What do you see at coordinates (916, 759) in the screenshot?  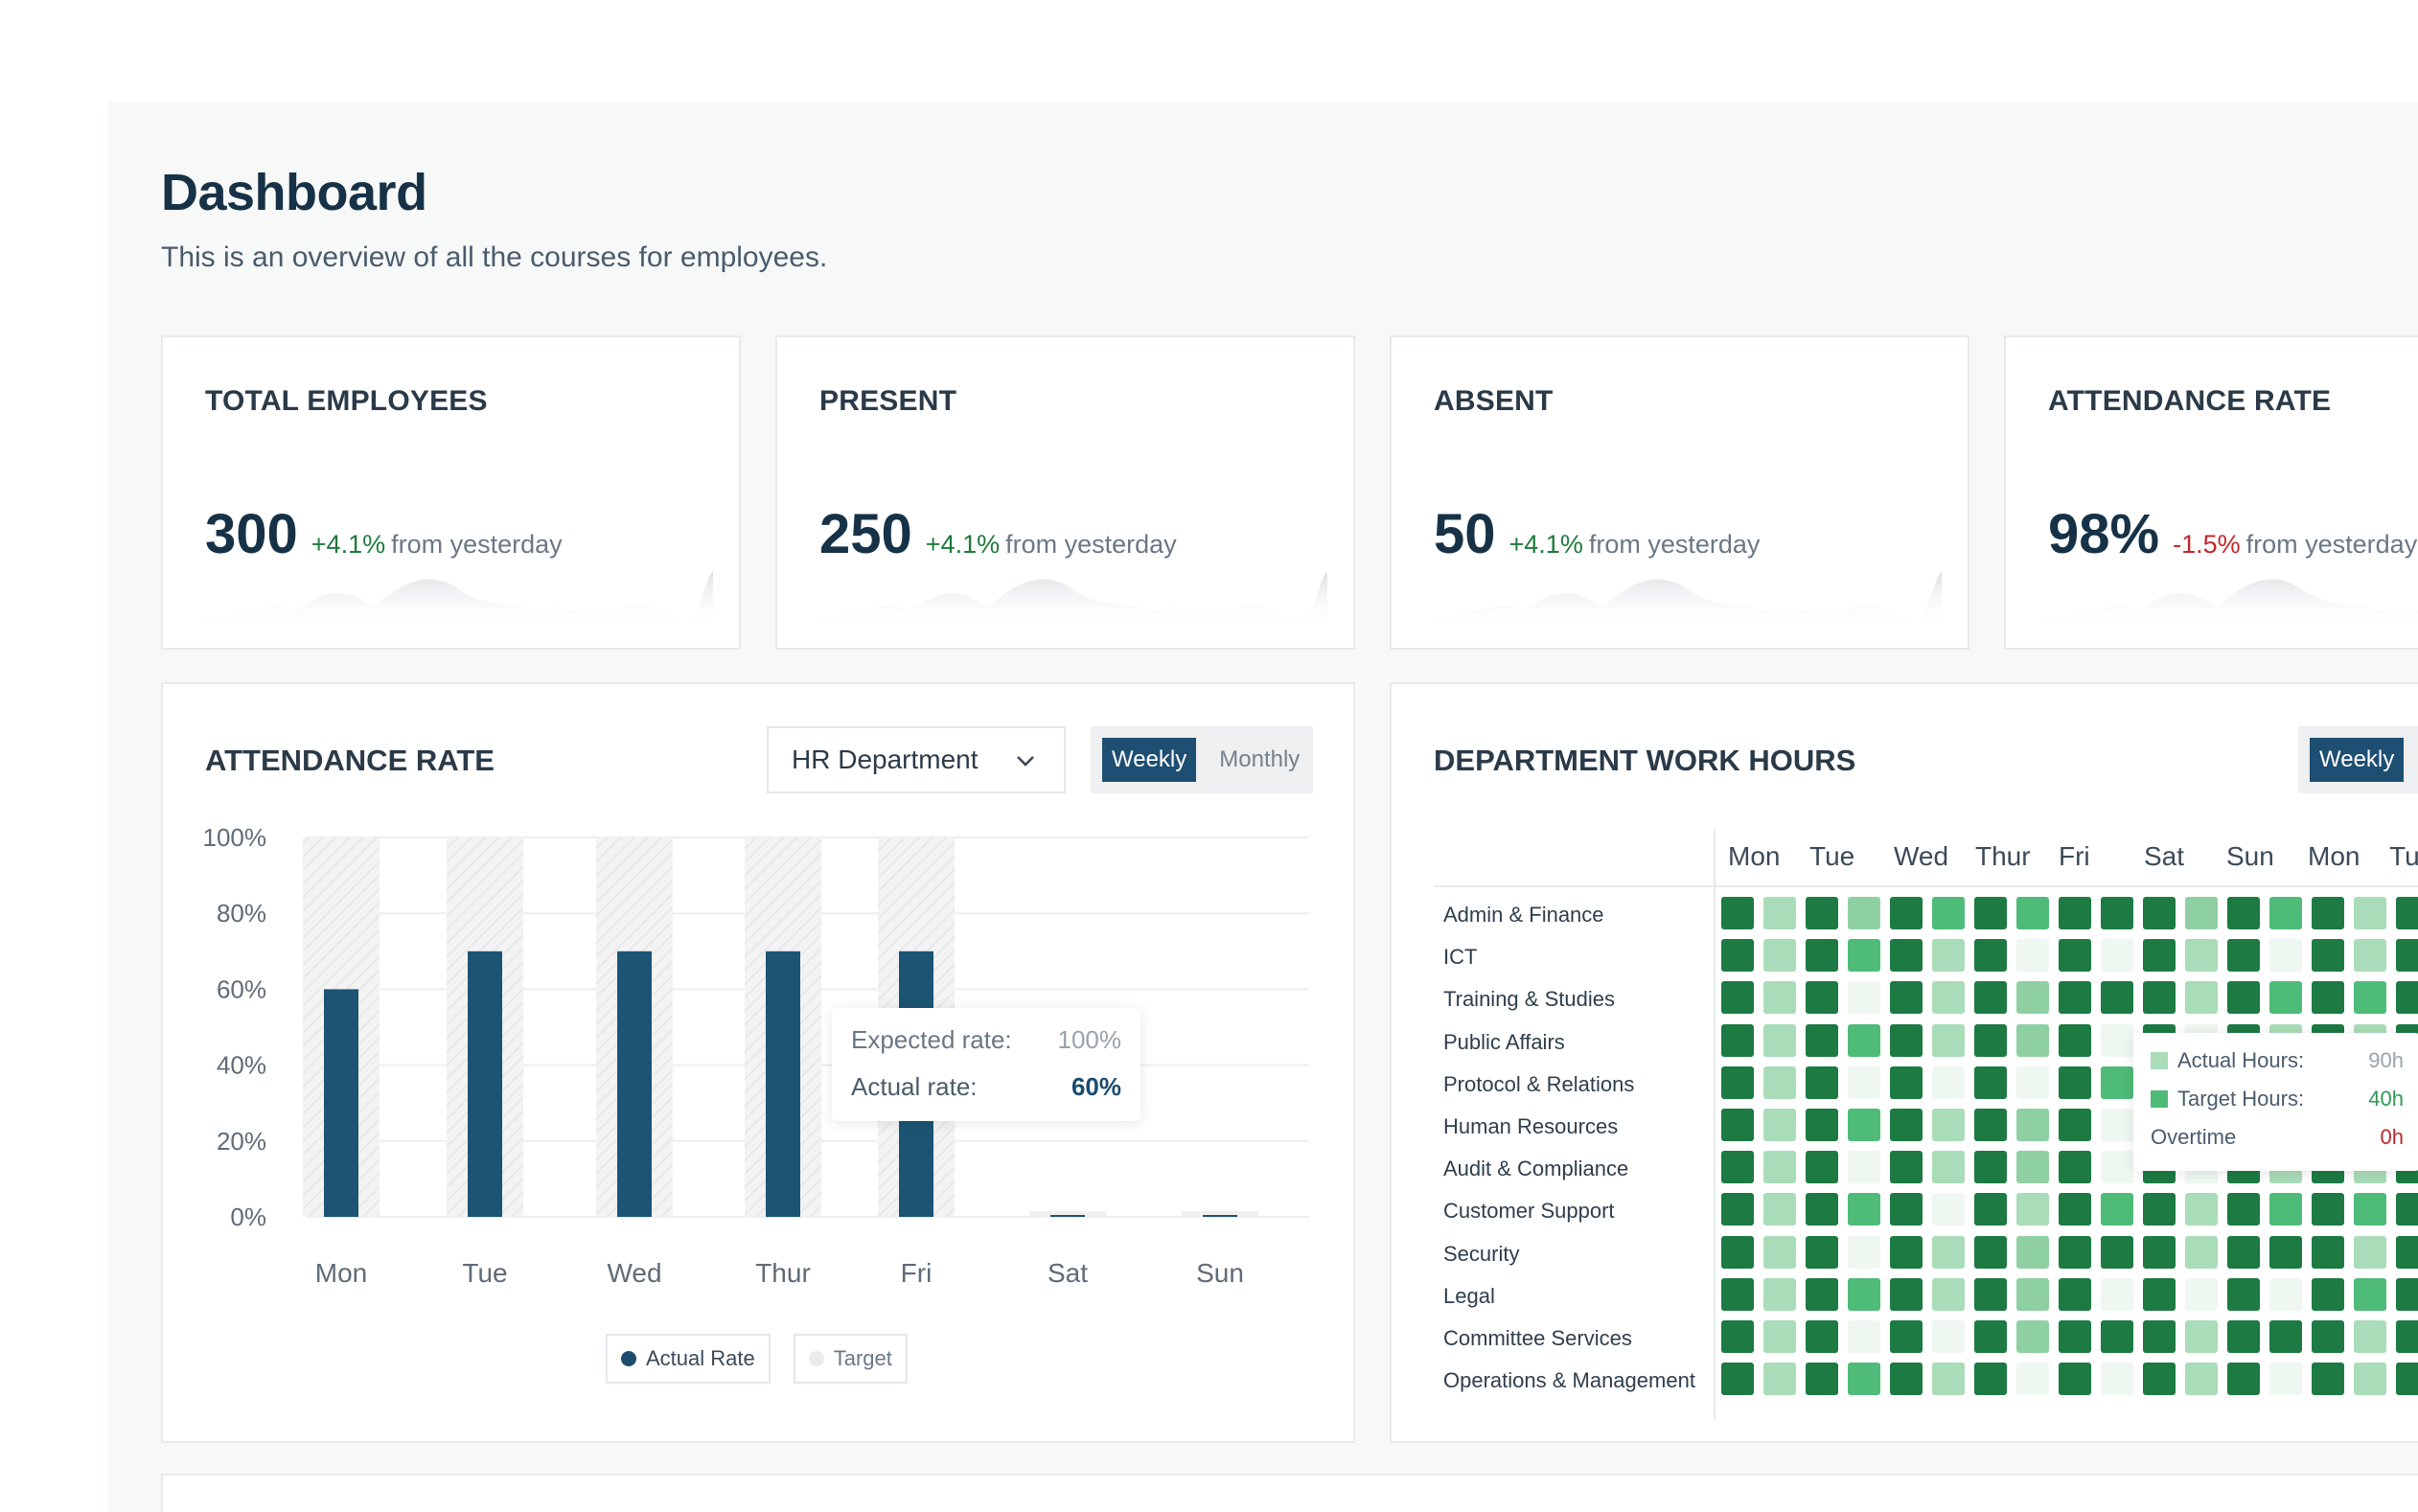 I see `department-dropdown: HR Department` at bounding box center [916, 759].